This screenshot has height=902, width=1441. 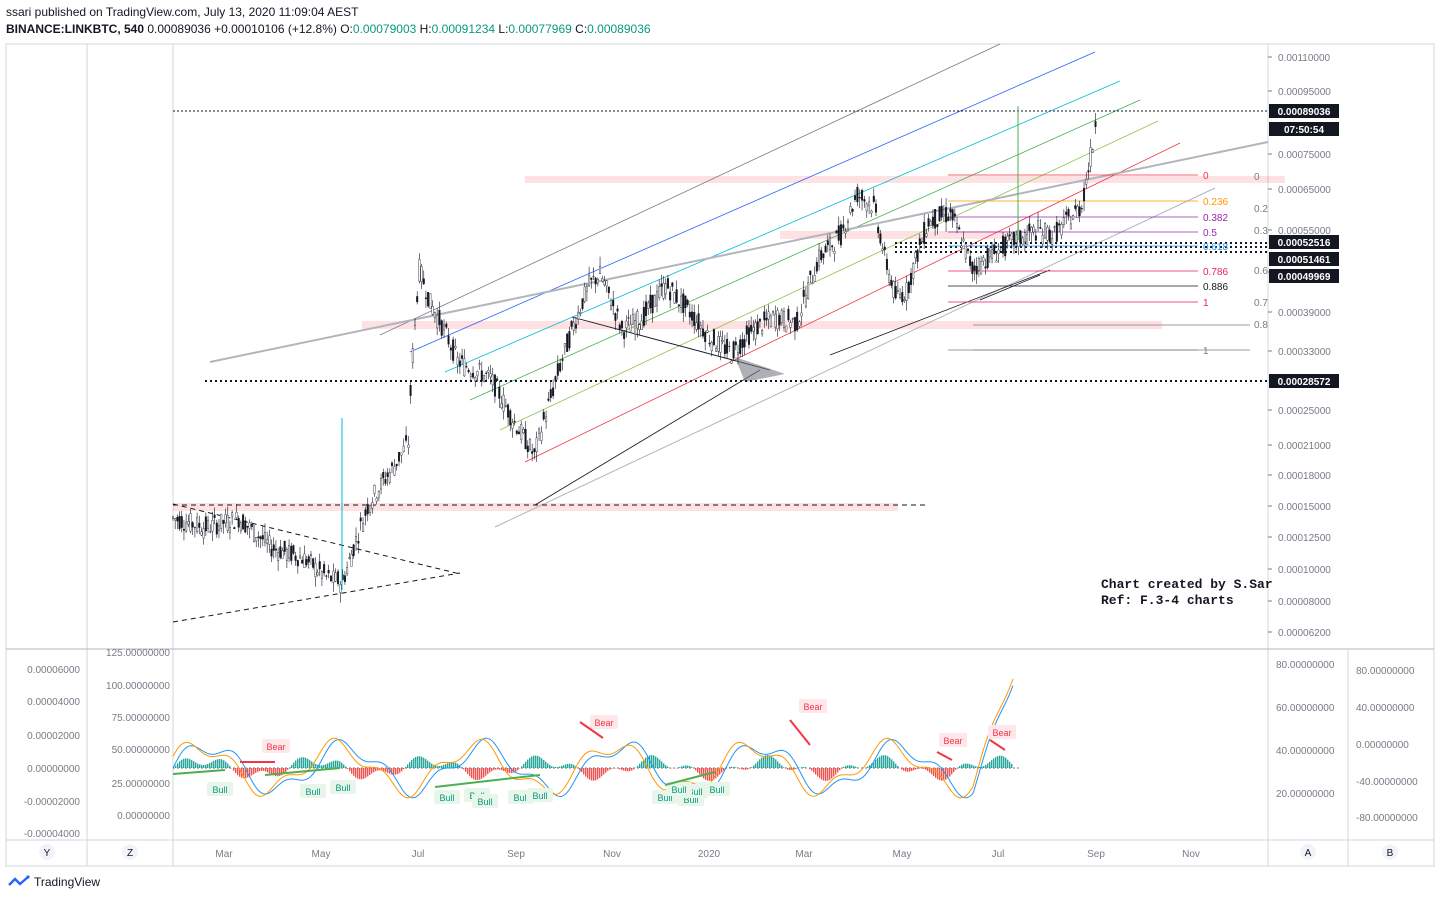 I want to click on bull-label-box, so click(x=447, y=797).